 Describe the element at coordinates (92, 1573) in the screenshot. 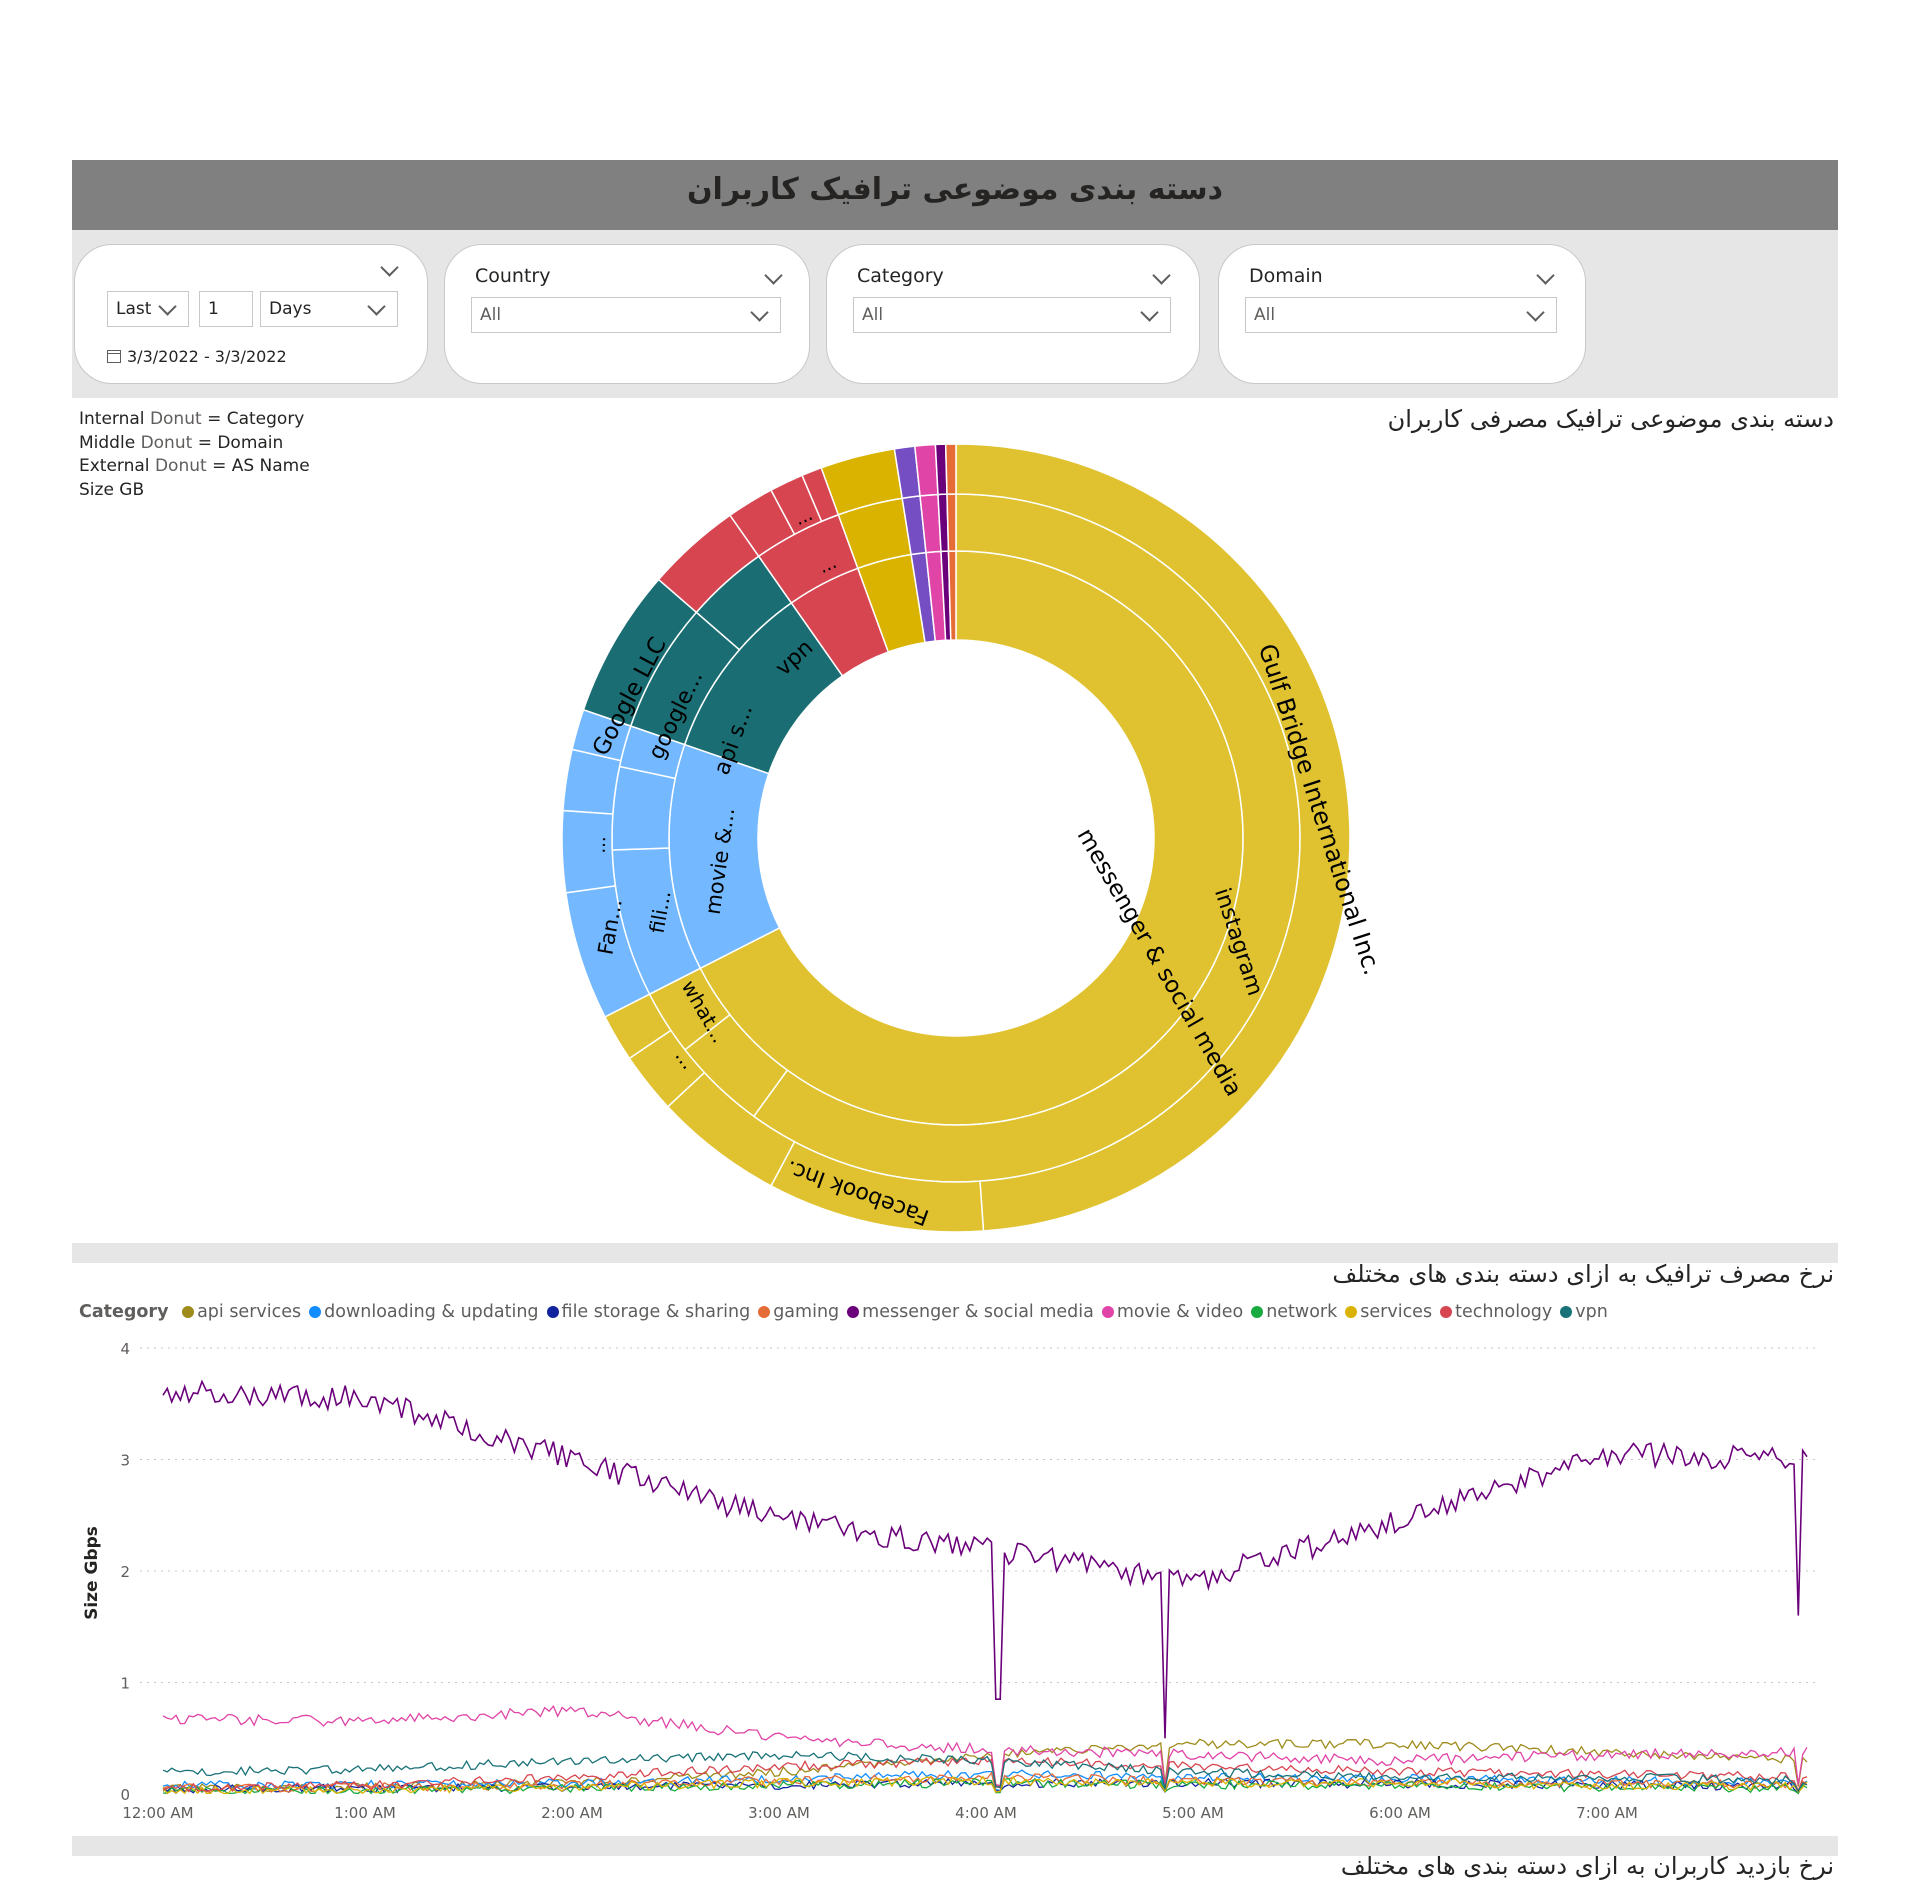

I see `y-axis-label: Size Gbps` at that location.